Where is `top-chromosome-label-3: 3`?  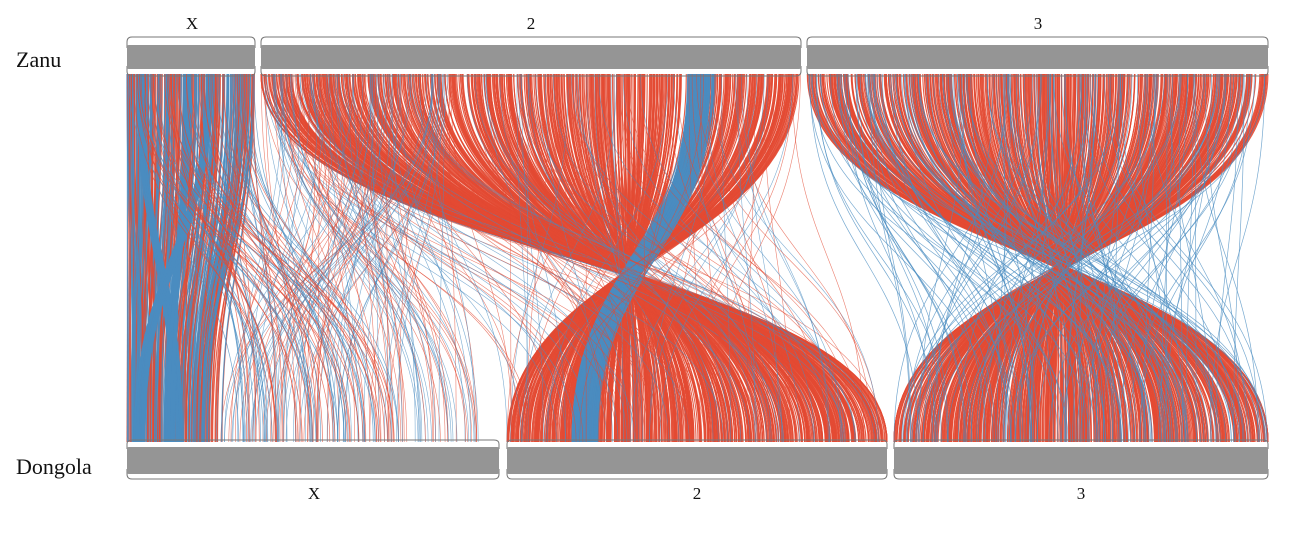 top-chromosome-label-3: 3 is located at coordinates (1038, 23).